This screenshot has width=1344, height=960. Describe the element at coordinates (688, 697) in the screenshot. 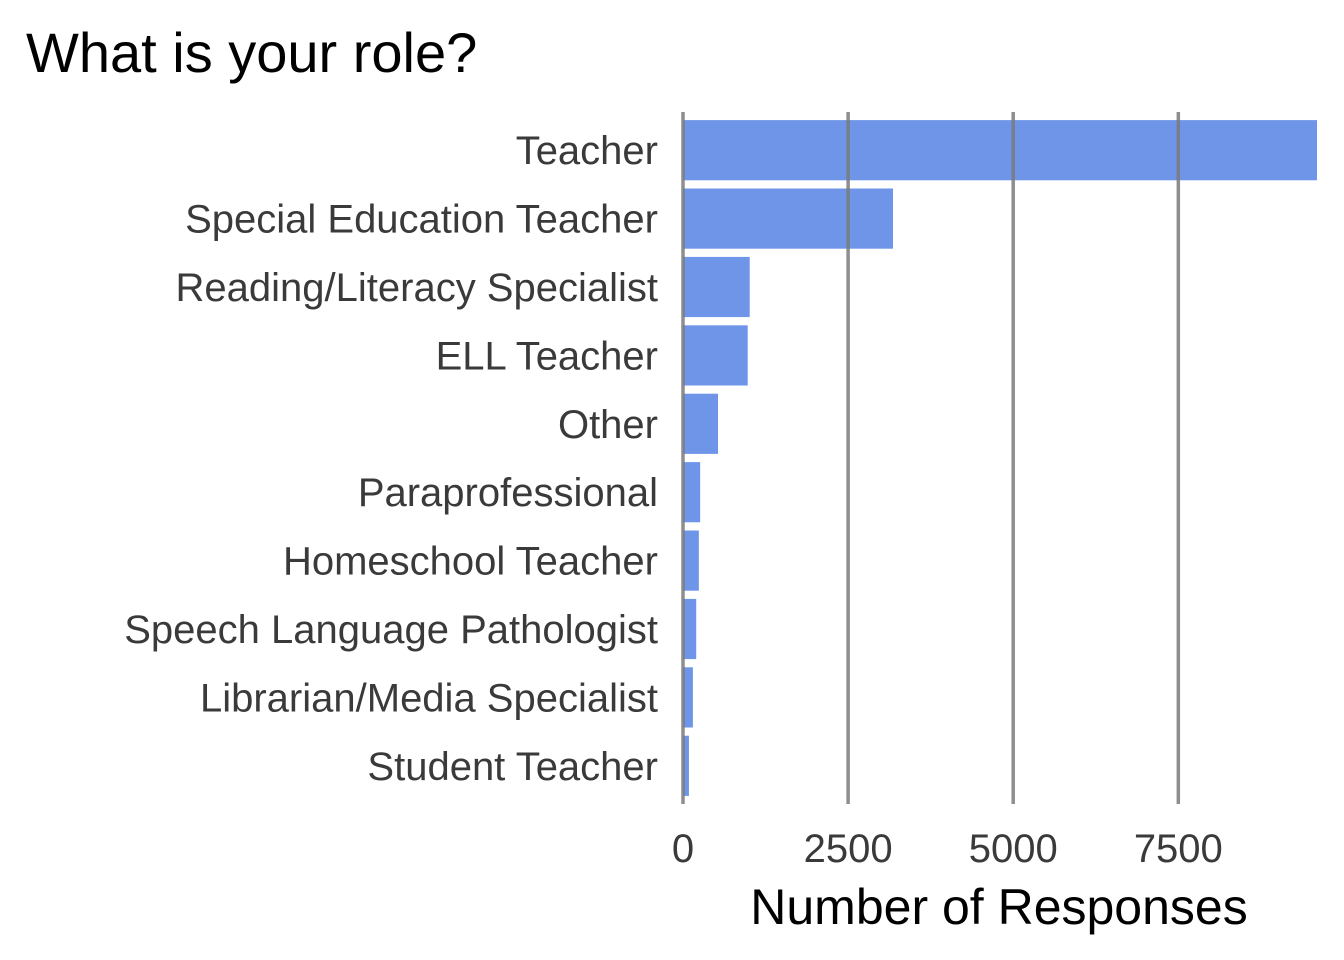

I see `bar-librarian-media-specialist` at that location.